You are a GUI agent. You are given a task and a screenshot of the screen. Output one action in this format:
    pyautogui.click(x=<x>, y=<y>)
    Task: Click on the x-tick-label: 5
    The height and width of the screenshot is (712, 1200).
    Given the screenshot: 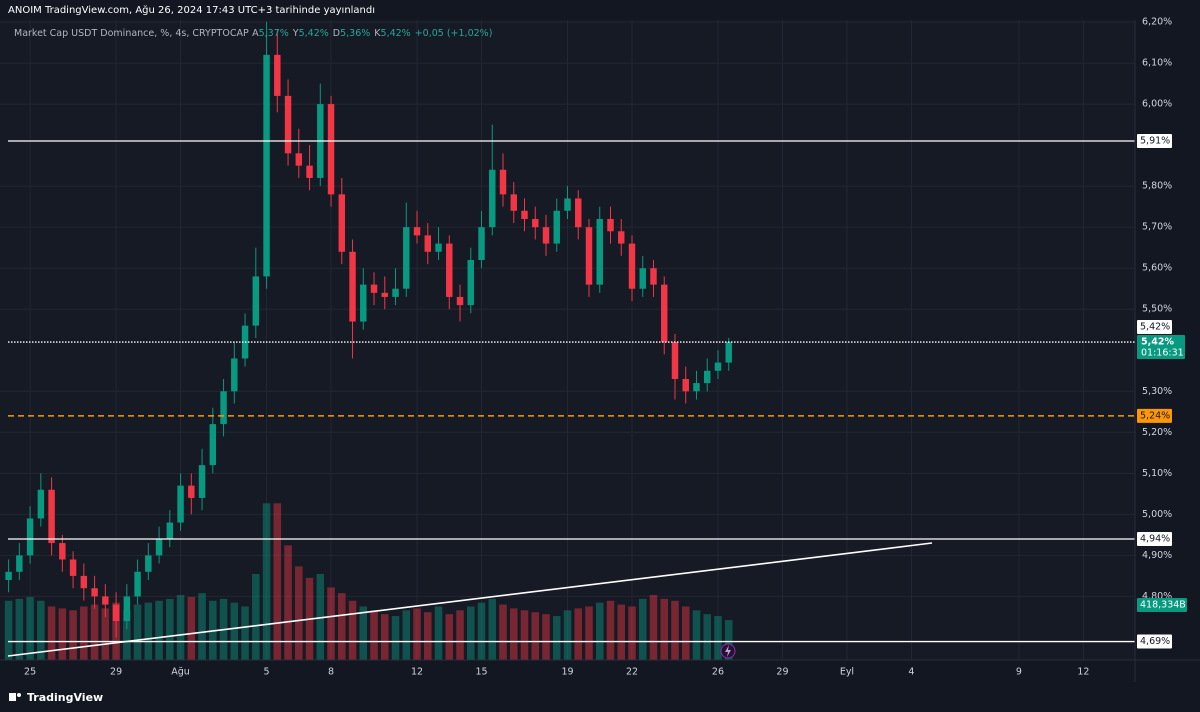 What is the action you would take?
    pyautogui.click(x=267, y=672)
    